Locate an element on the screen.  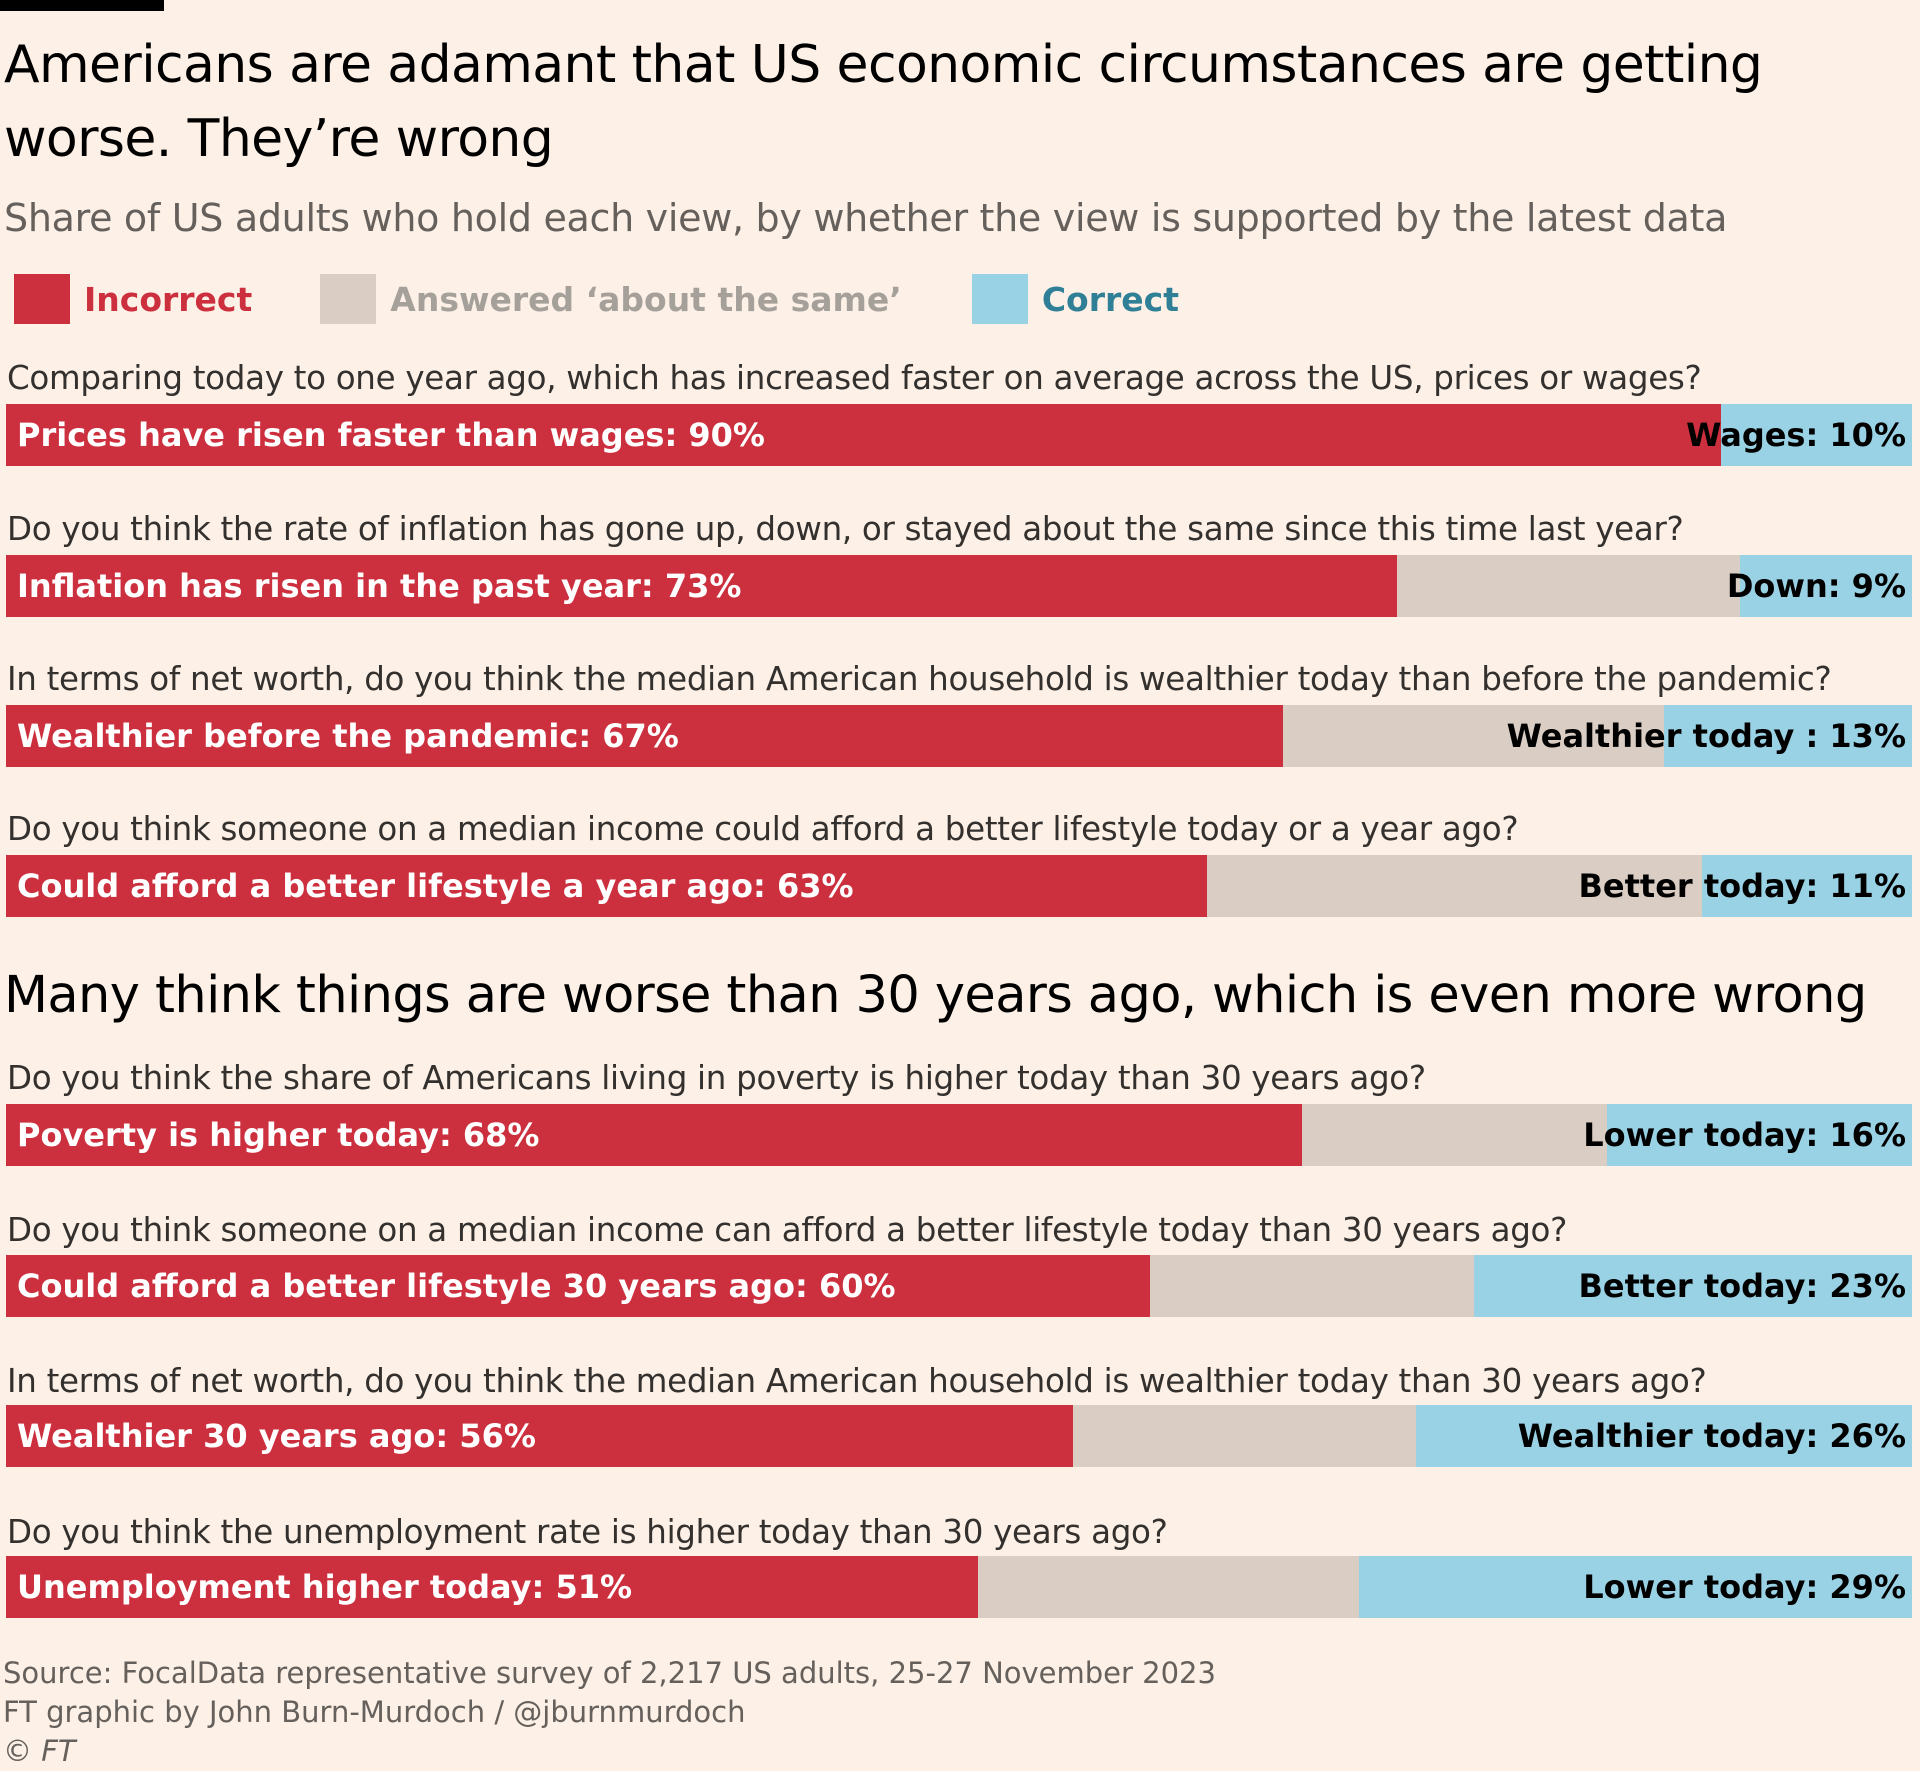
incorrect-value-label: Unemployment higher today: 51% is located at coordinates (325, 1587).